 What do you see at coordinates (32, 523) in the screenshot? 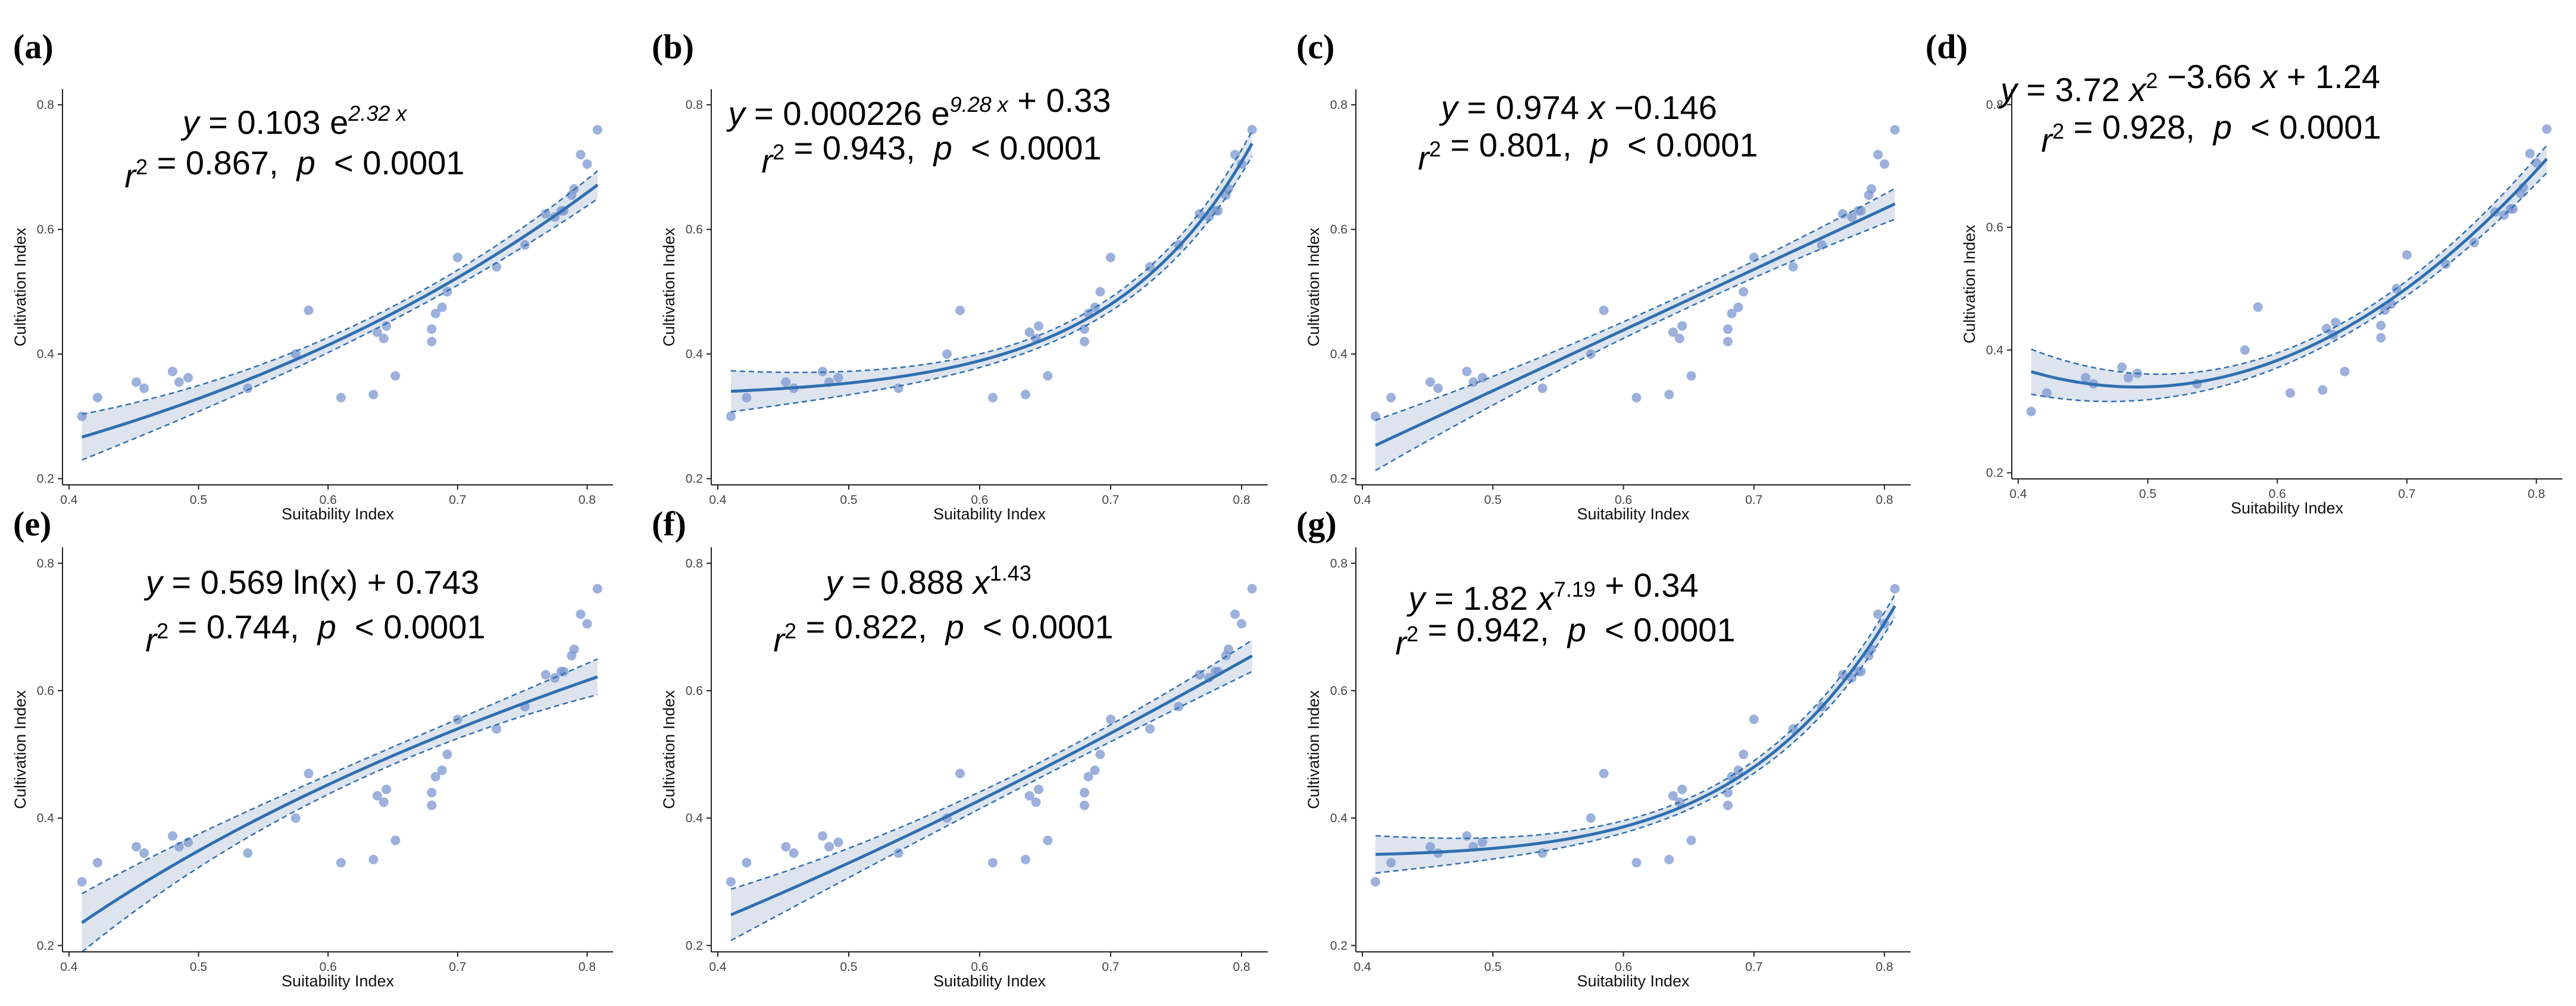
I see `panel-label: (e)` at bounding box center [32, 523].